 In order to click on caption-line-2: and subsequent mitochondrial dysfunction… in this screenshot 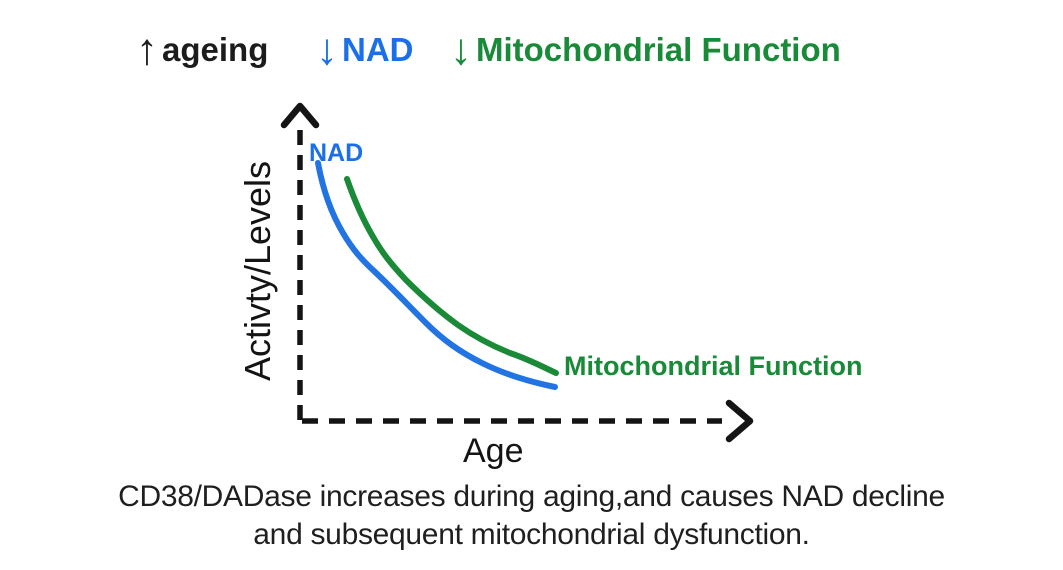, I will do `click(531, 534)`.